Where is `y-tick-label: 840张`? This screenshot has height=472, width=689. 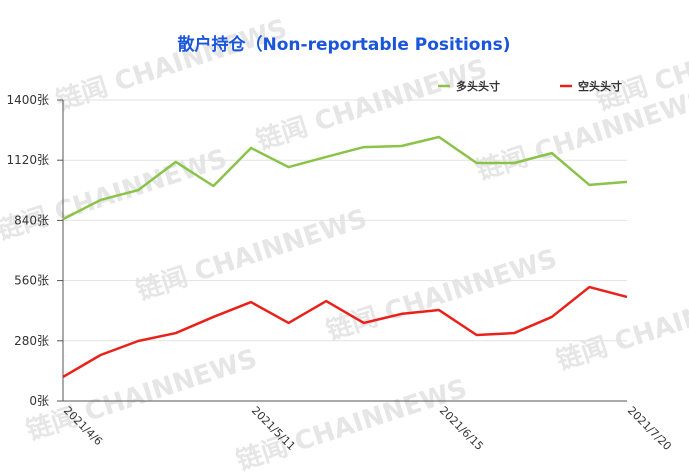
y-tick-label: 840张 is located at coordinates (31, 220).